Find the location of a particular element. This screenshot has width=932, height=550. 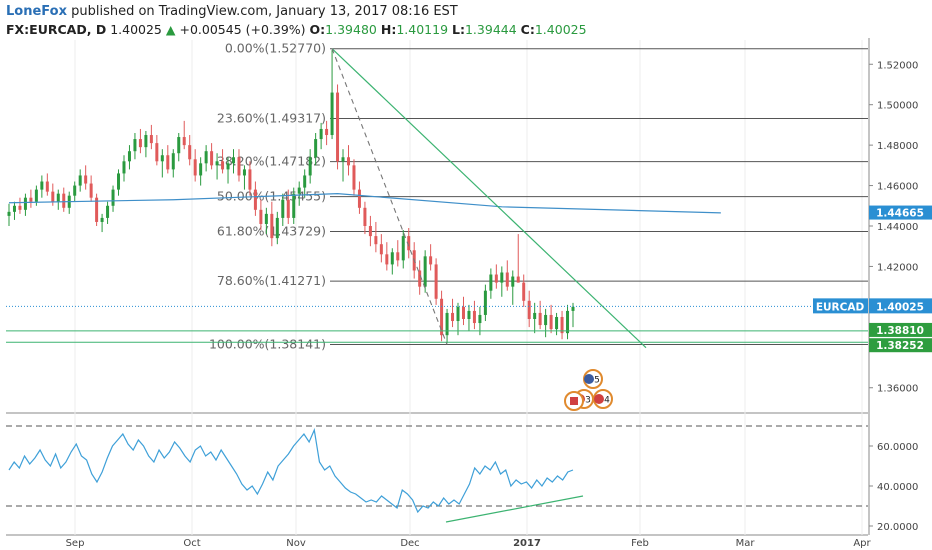

open-label: O: is located at coordinates (317, 29).